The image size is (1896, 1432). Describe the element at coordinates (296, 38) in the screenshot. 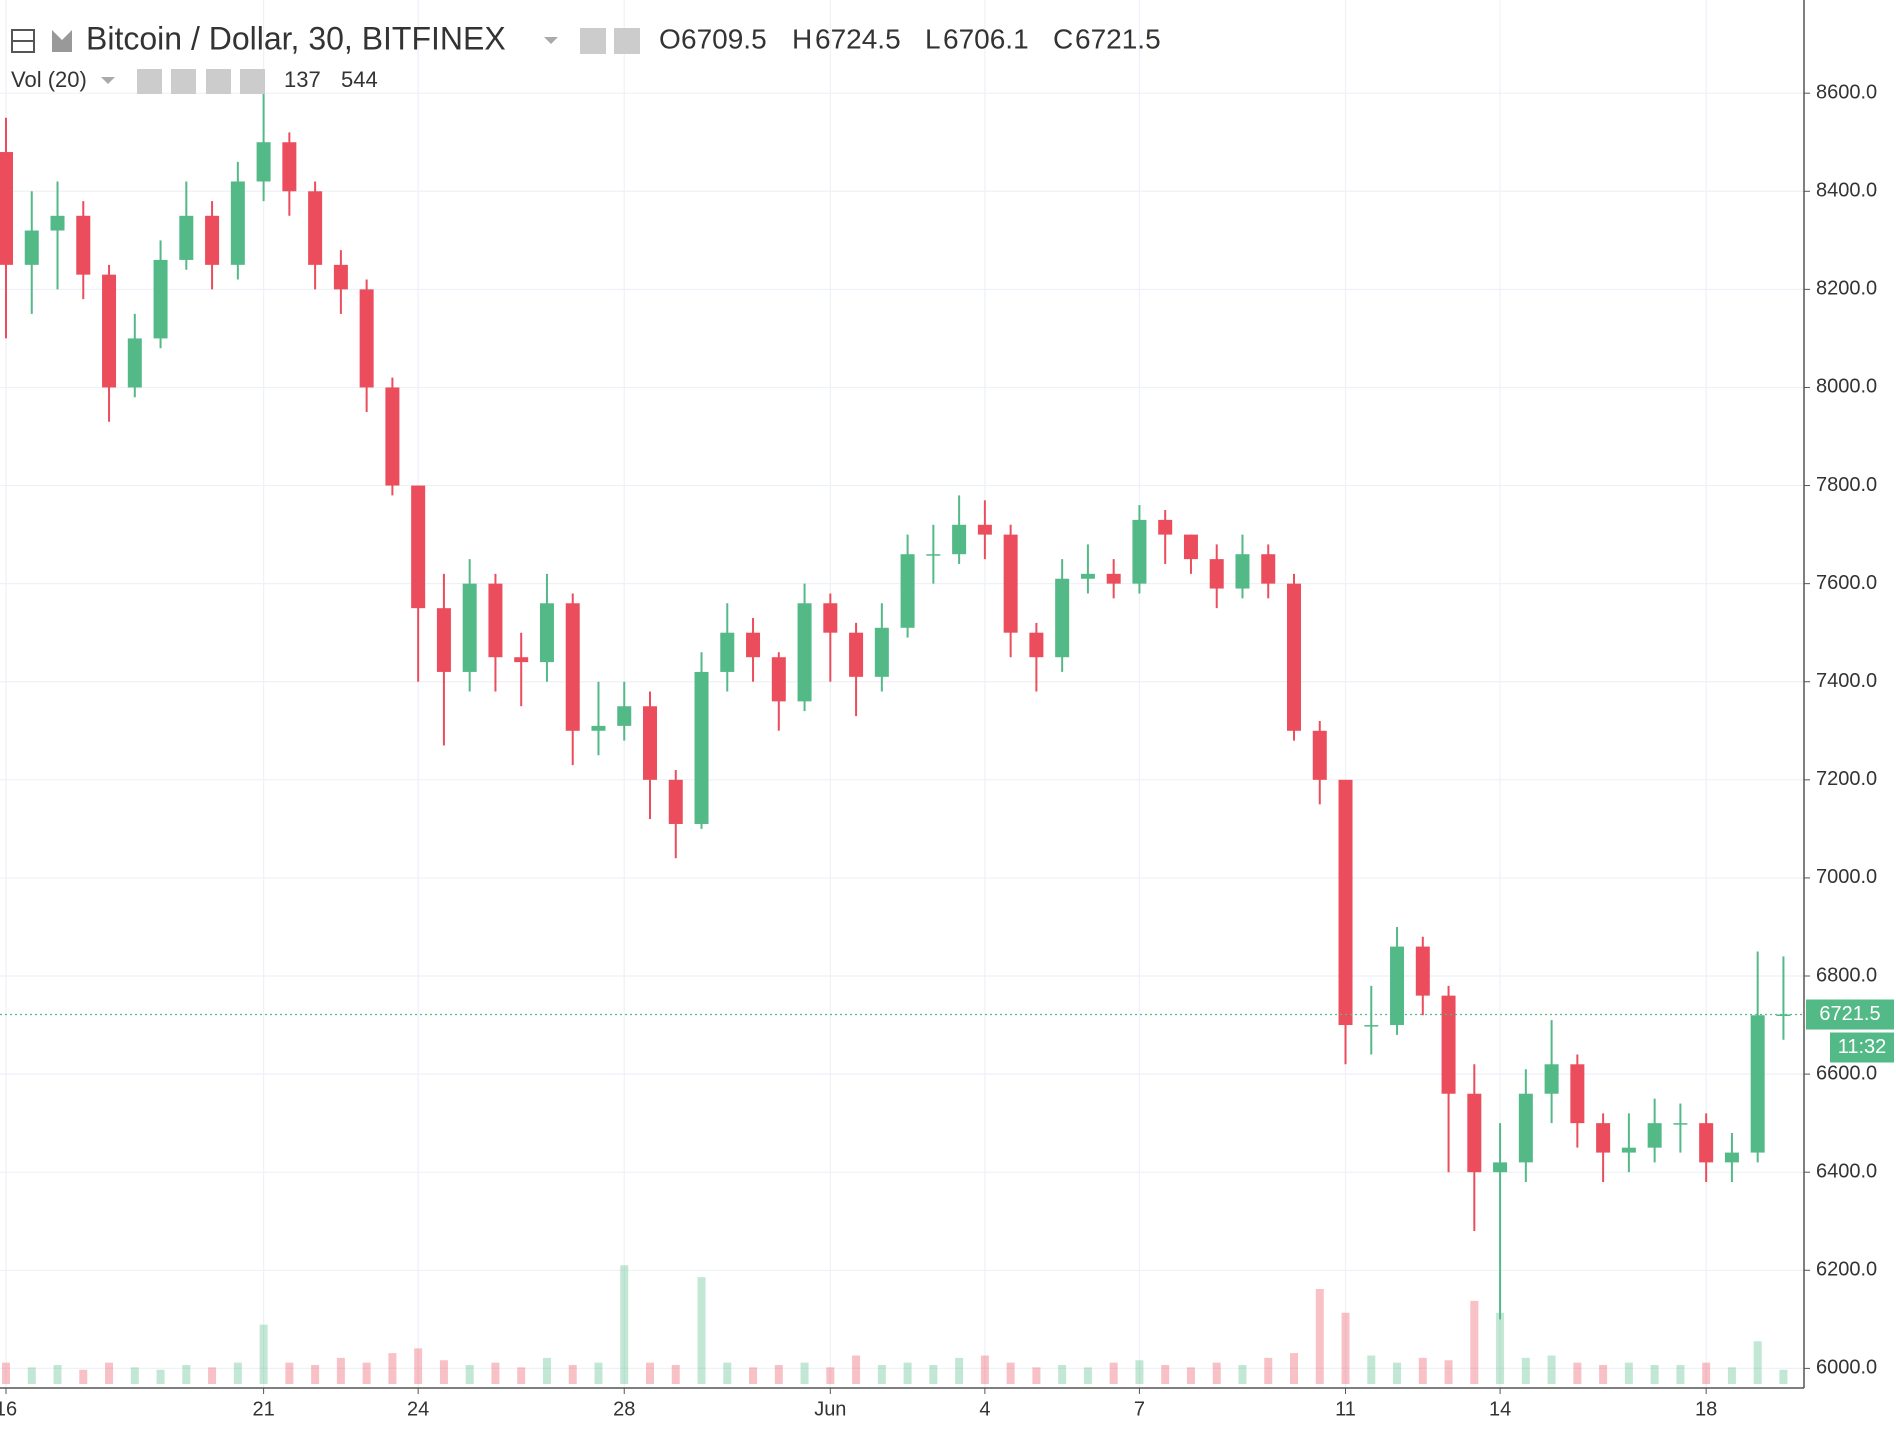

I see `chart-title: Bitcoin / Dollar, 30, BITFINEX` at that location.